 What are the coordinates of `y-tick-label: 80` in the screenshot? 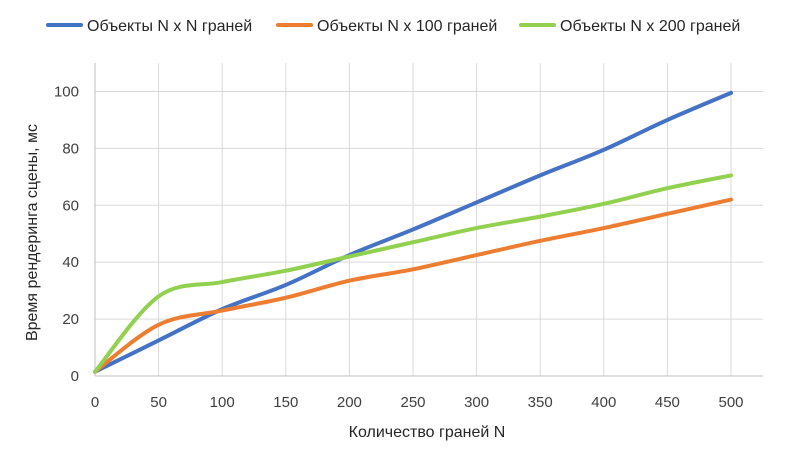 It's located at (70, 148).